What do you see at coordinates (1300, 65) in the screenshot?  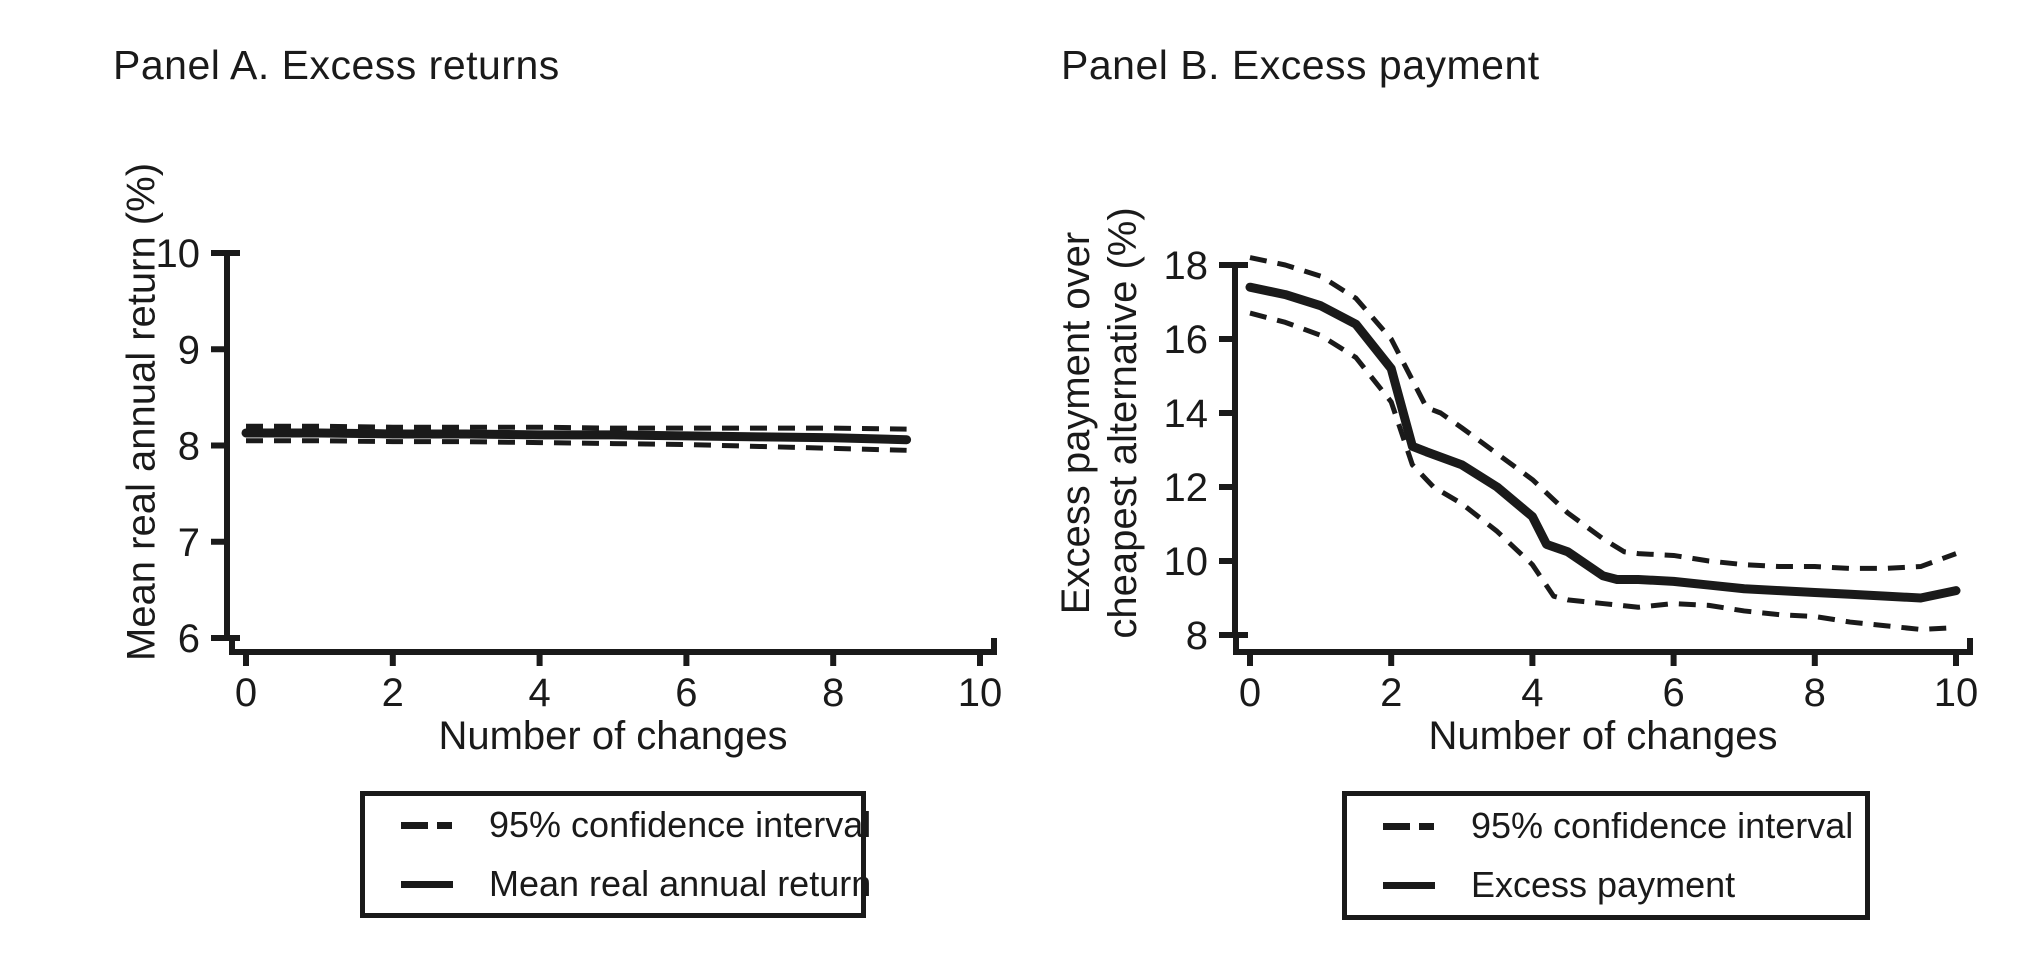 I see `panel-b-title: Panel B. Excess payment` at bounding box center [1300, 65].